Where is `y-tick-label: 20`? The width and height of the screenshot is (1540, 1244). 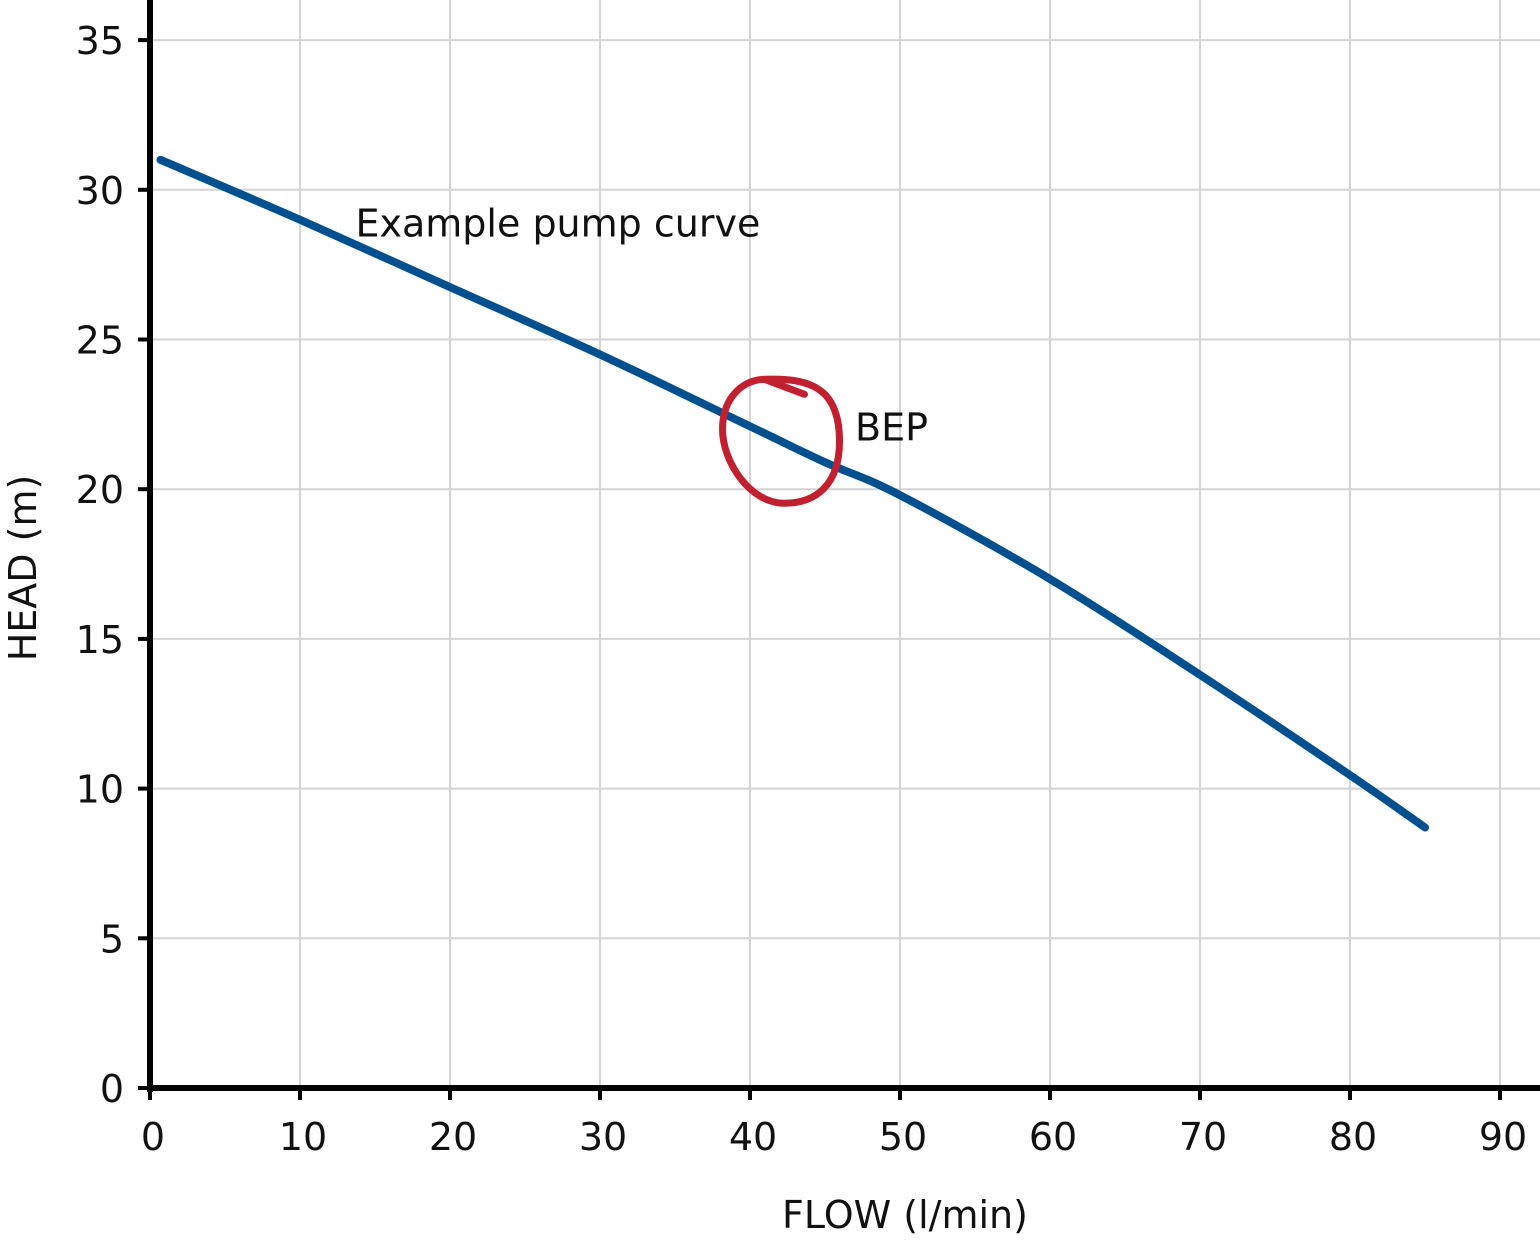 y-tick-label: 20 is located at coordinates (100, 490).